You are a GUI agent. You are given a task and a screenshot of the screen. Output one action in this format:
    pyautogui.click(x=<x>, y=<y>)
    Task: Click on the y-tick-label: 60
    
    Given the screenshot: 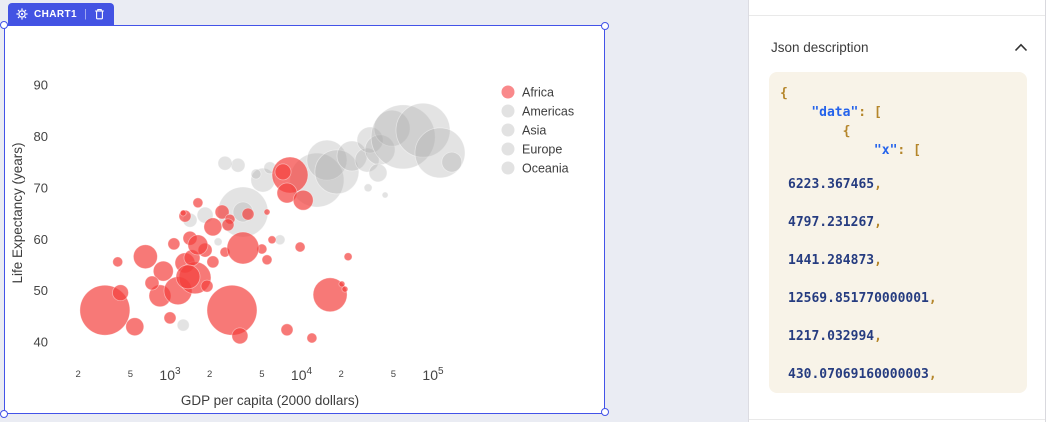 What is the action you would take?
    pyautogui.click(x=41, y=239)
    